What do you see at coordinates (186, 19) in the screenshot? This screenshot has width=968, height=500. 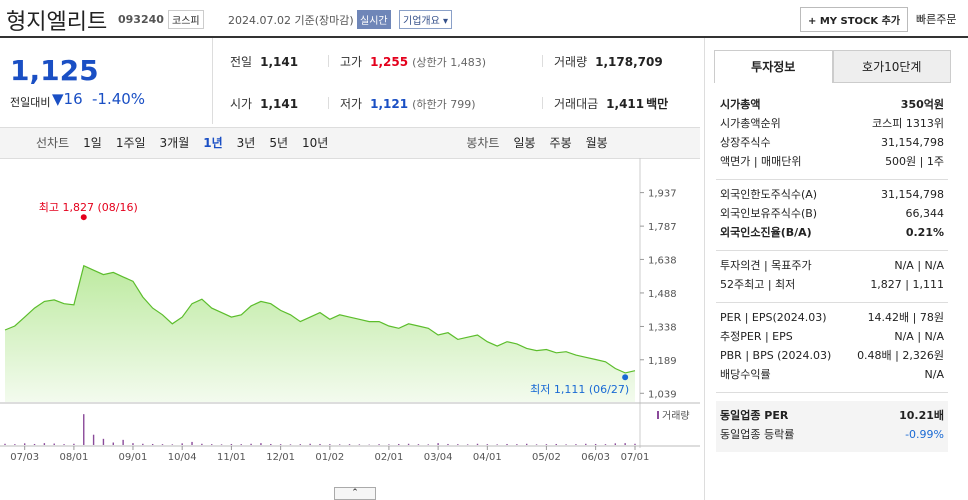 I see `market-badge: 코스피` at bounding box center [186, 19].